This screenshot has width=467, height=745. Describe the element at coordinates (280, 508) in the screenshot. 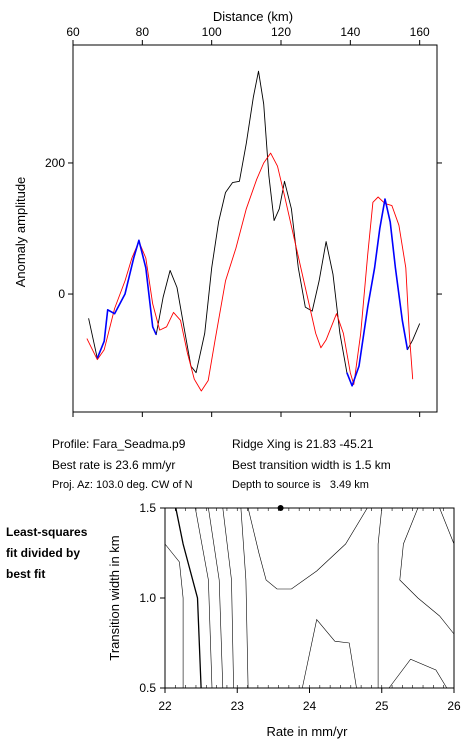

I see `best-fit-marker` at that location.